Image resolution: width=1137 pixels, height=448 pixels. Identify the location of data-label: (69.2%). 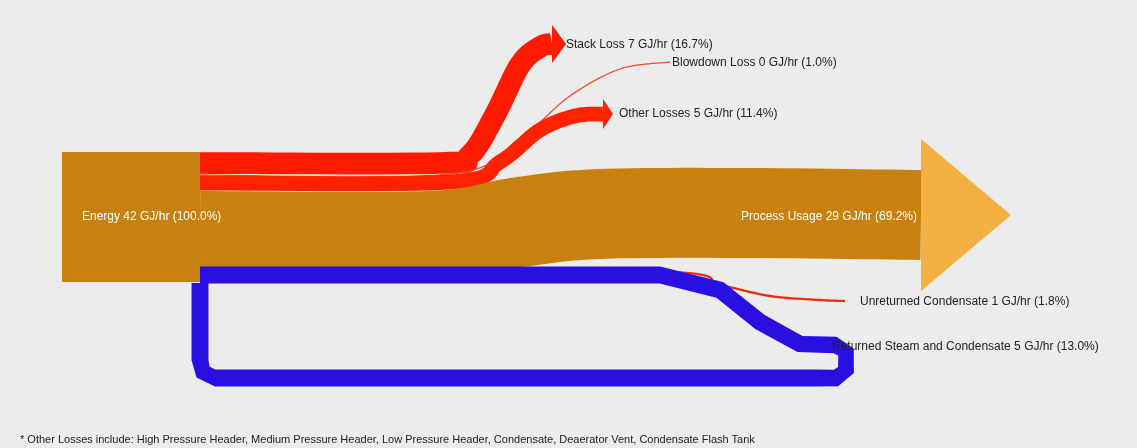
(896, 216).